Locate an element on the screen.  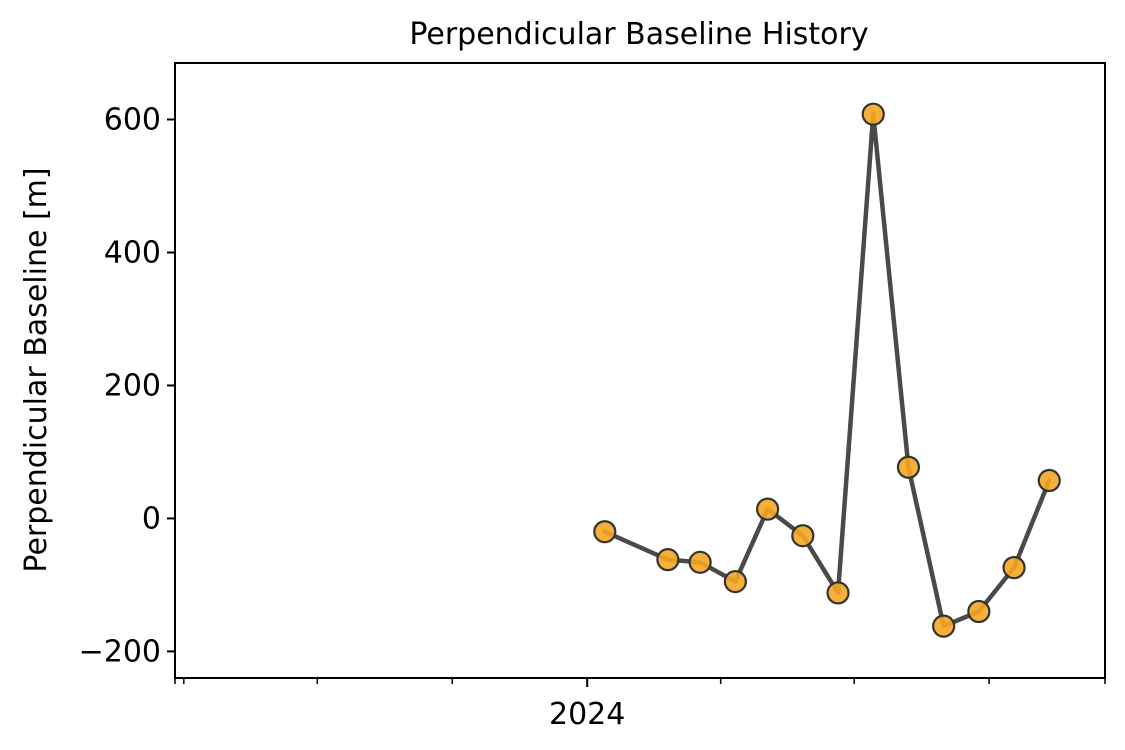
y-axis-label: Perpendicular Baseline [m] is located at coordinates (36, 369).